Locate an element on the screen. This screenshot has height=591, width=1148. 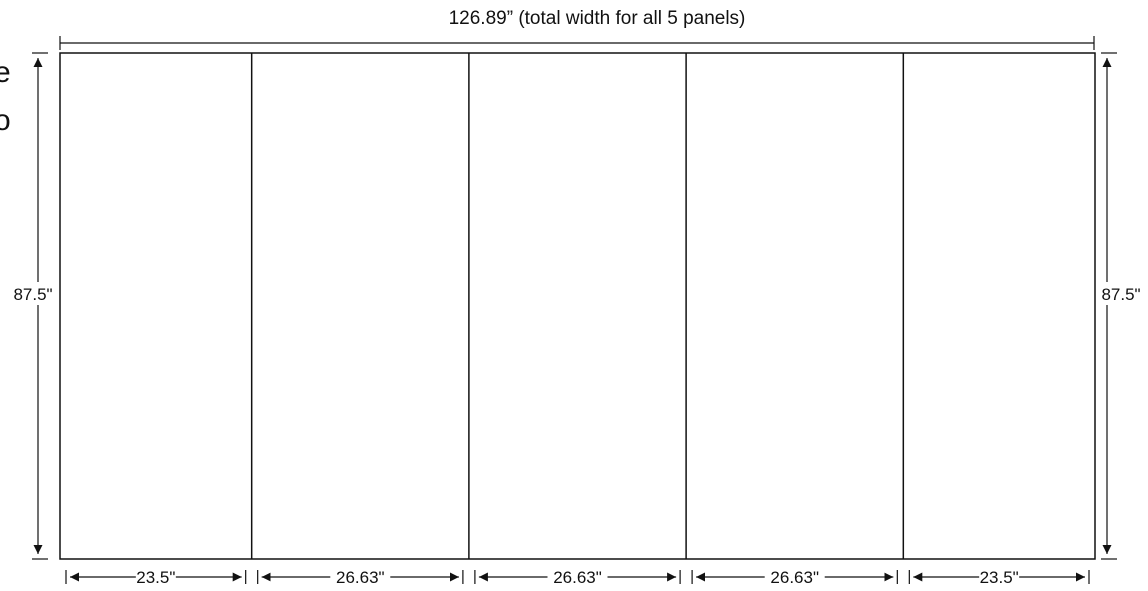
panel-width-dimensions: 23.5" 26.63" 26.63" 26.63" 23.5" is located at coordinates (577, 577).